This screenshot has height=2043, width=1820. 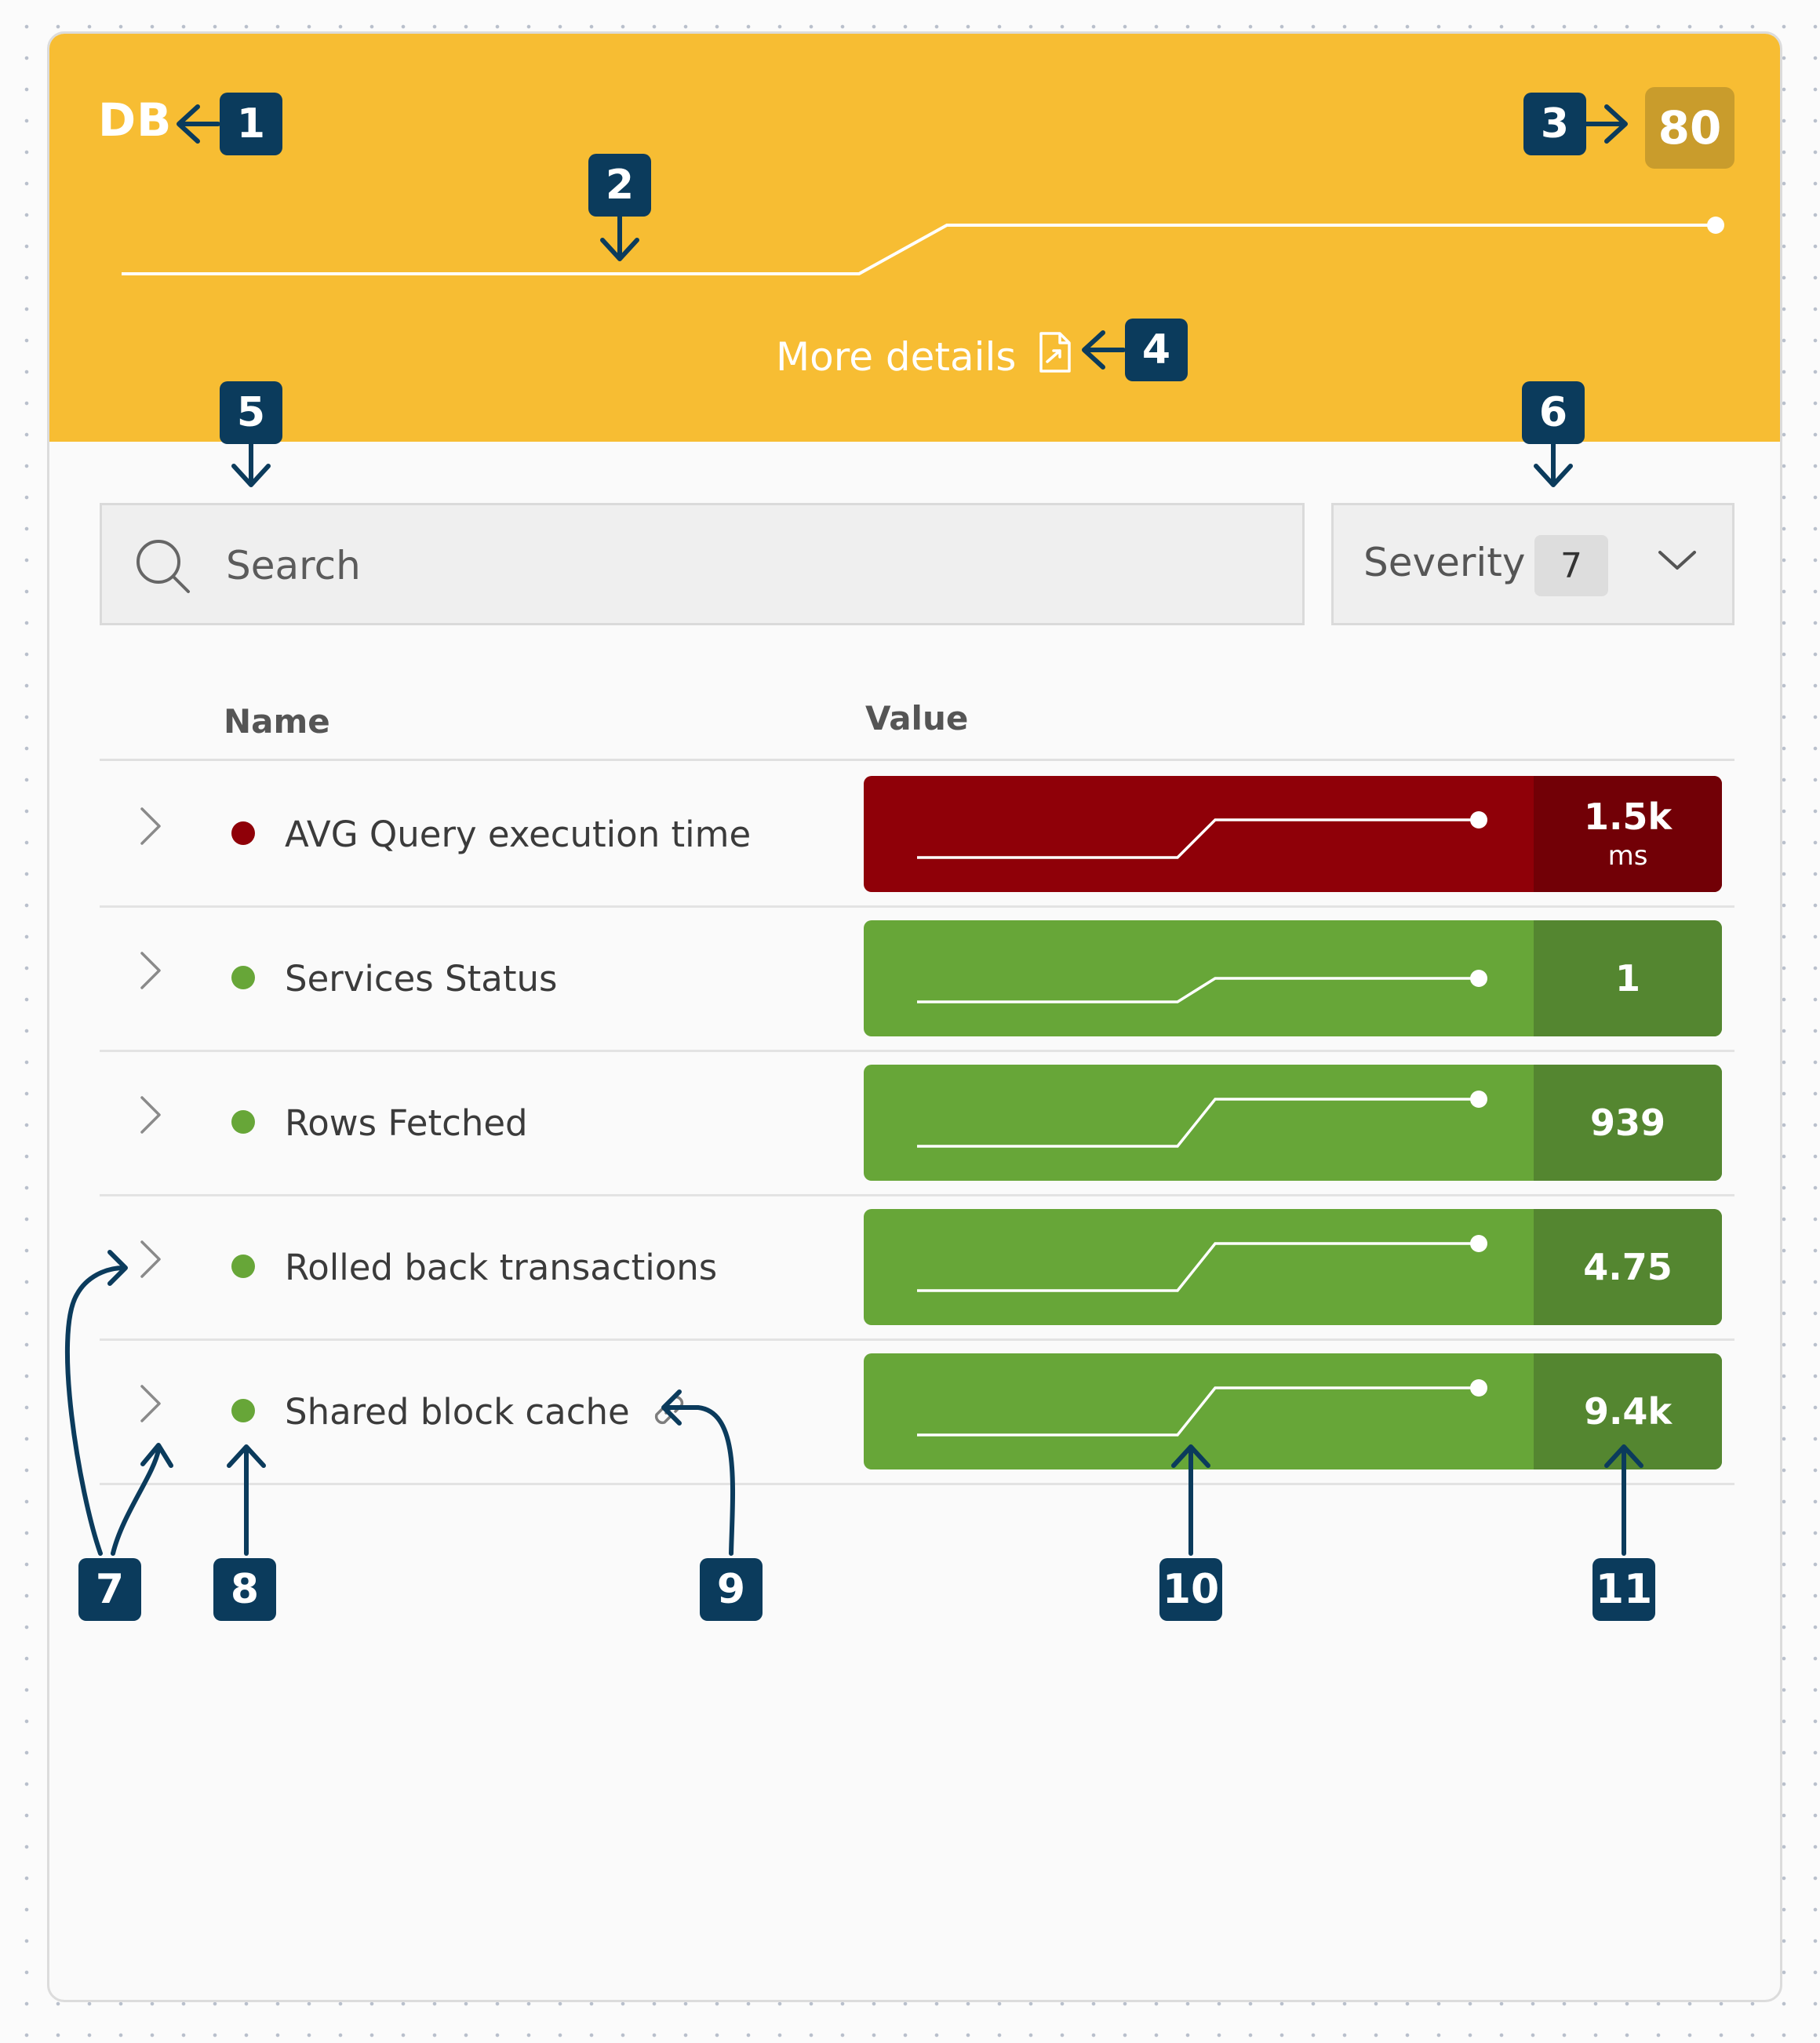 I want to click on widget-title: DB, so click(x=135, y=120).